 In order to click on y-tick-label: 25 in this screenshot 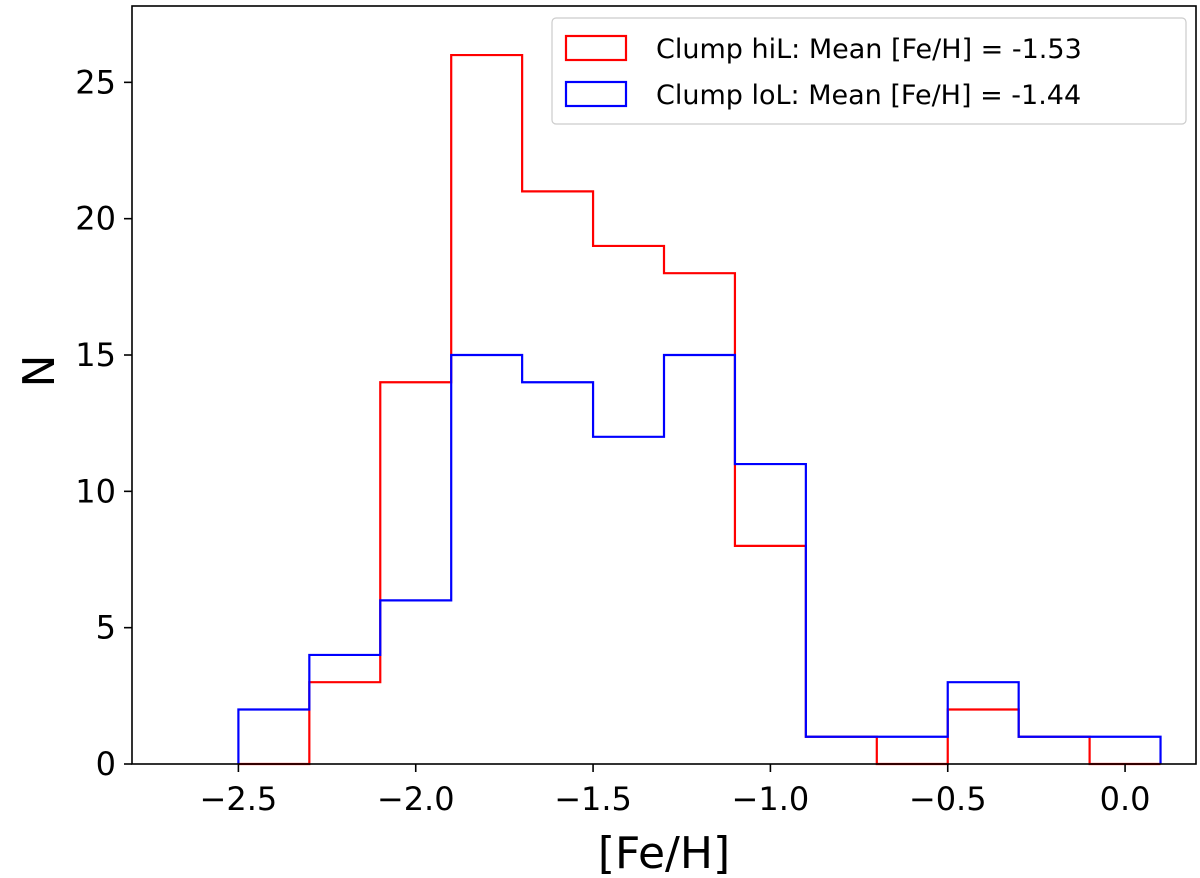, I will do `click(95, 82)`.